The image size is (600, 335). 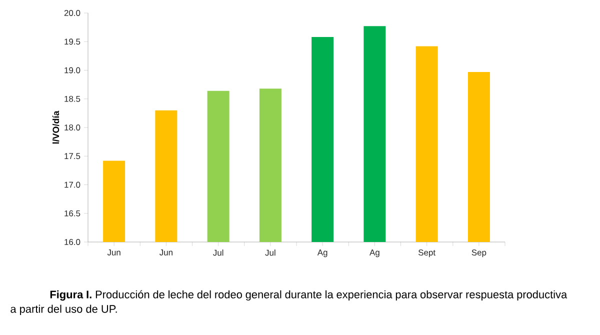 What do you see at coordinates (72, 41) in the screenshot?
I see `y-tick-label: 19.5` at bounding box center [72, 41].